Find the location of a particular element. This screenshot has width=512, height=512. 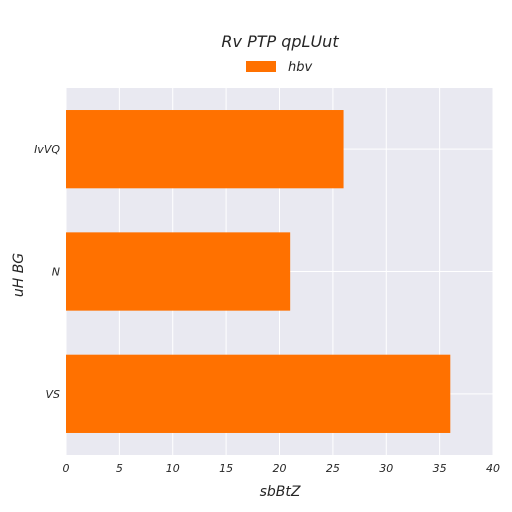

x-tick-label-7: 35 is located at coordinates (440, 468).